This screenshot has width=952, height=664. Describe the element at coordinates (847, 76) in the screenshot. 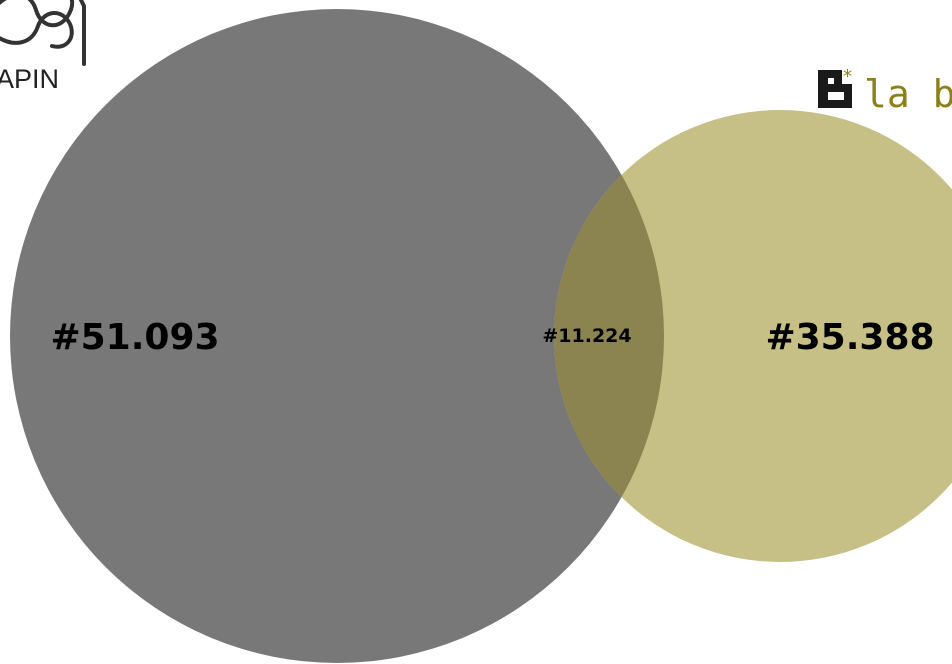

I see `asterisk-icon: *` at that location.